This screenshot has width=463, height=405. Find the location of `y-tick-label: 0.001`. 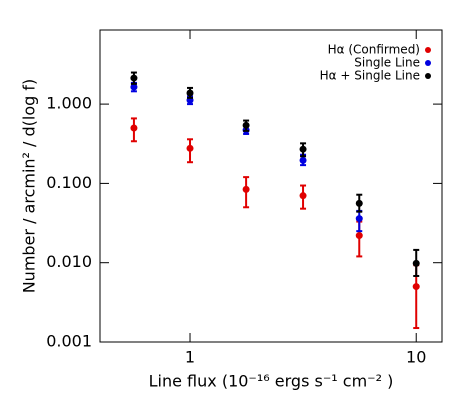

y-tick-label: 0.001 is located at coordinates (69, 341).